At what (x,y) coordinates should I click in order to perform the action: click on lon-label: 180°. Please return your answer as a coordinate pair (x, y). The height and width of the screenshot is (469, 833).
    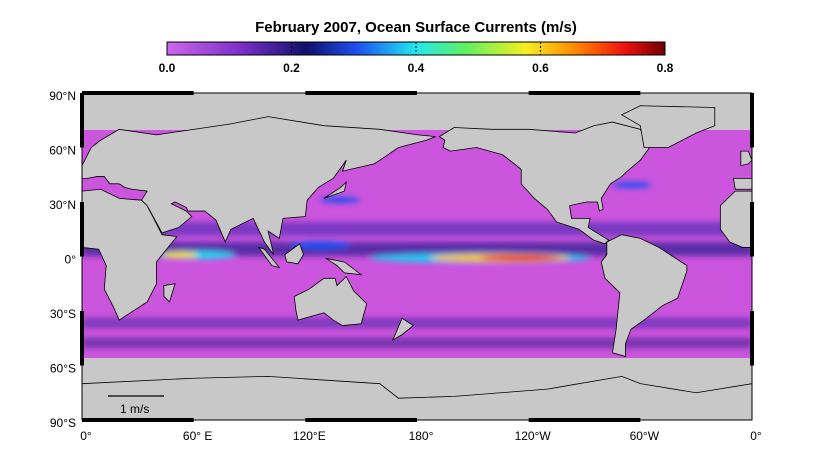
    Looking at the image, I should click on (421, 436).